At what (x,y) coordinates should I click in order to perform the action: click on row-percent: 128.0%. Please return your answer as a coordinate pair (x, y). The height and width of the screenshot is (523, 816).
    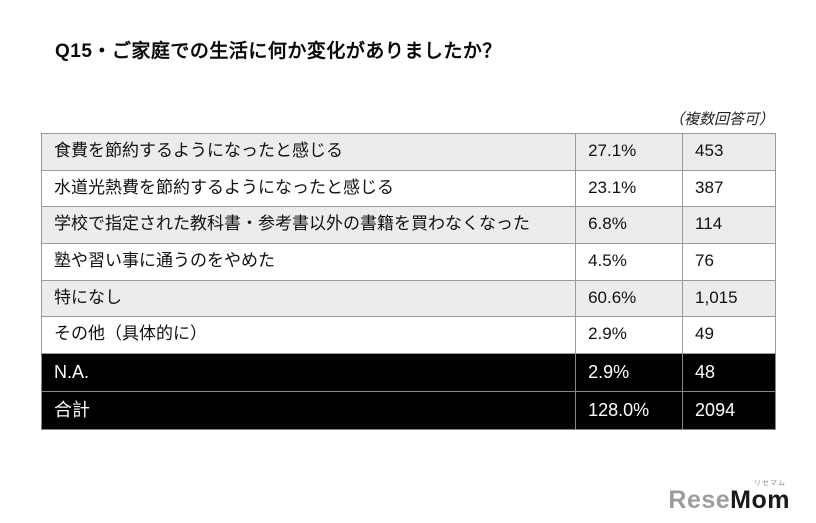
    Looking at the image, I should click on (629, 410).